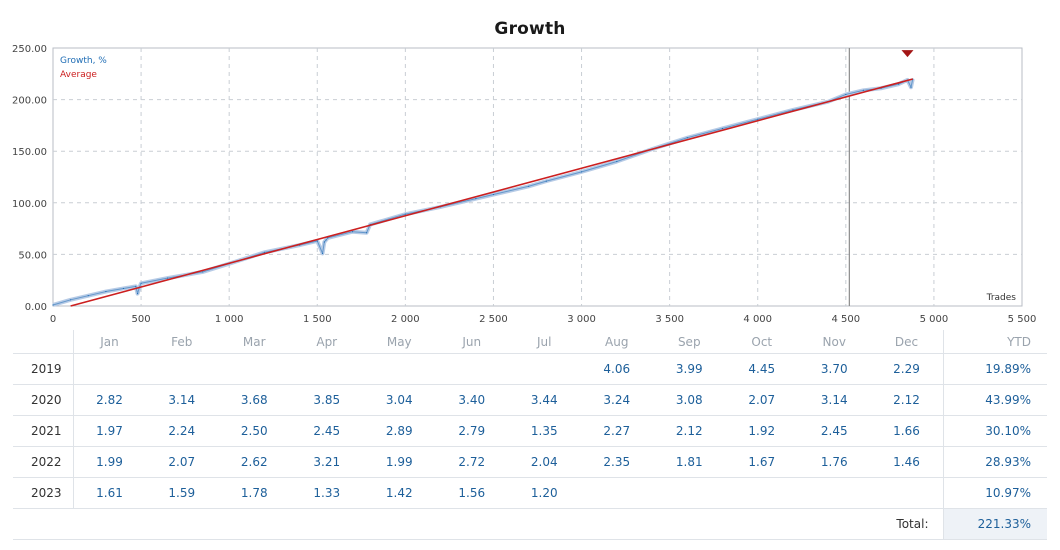 The image size is (1060, 550). I want to click on month-column-header: Aug, so click(616, 342).